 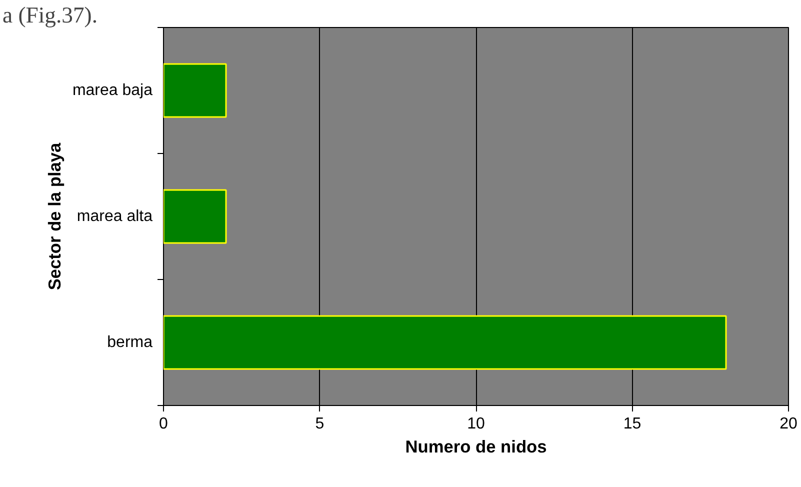 I want to click on x-tick-label: 10, so click(x=476, y=424).